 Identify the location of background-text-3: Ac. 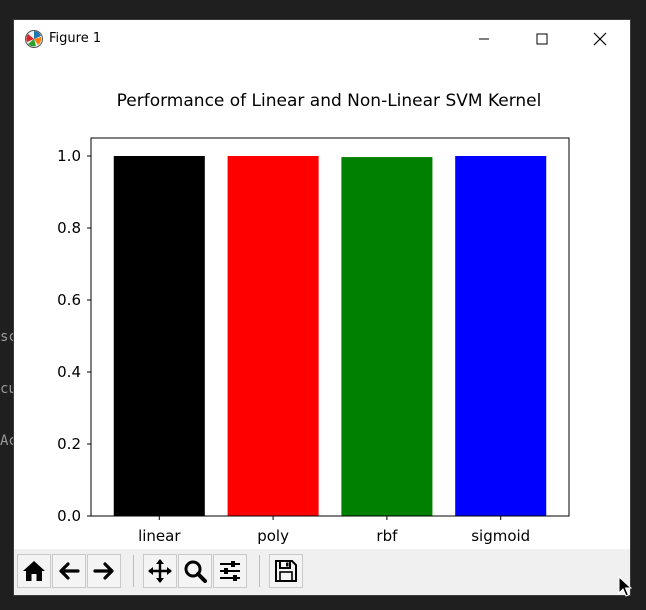
(8, 441).